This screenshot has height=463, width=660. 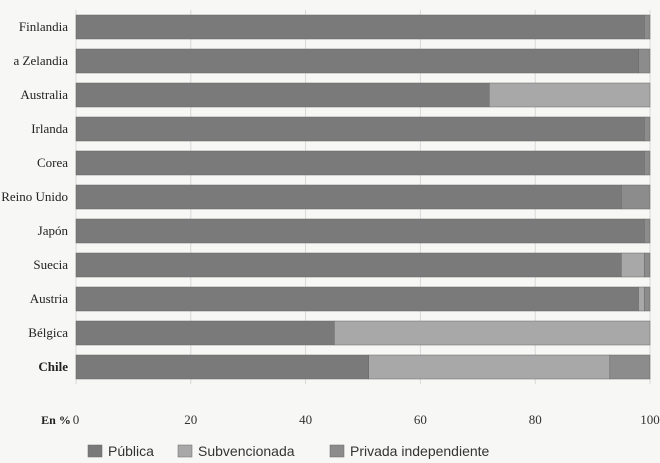 What do you see at coordinates (420, 419) in the screenshot?
I see `x-tick-label-60: 60` at bounding box center [420, 419].